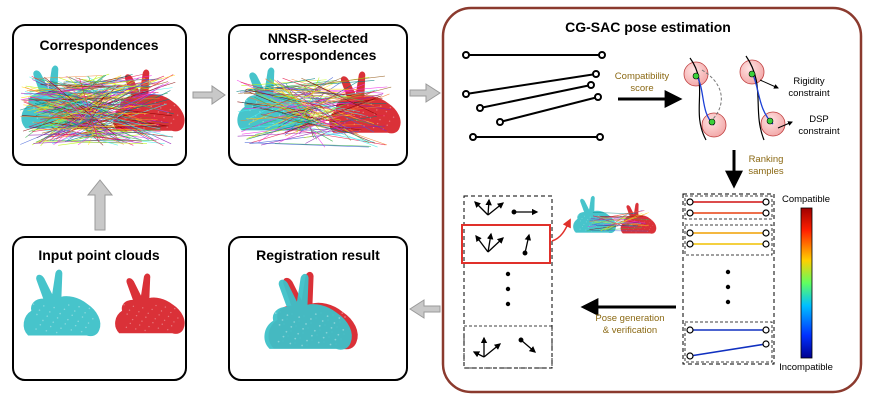 Image resolution: width=869 pixels, height=400 pixels. What do you see at coordinates (98, 45) in the screenshot?
I see `panel-correspondences-title: Correspondences` at bounding box center [98, 45].